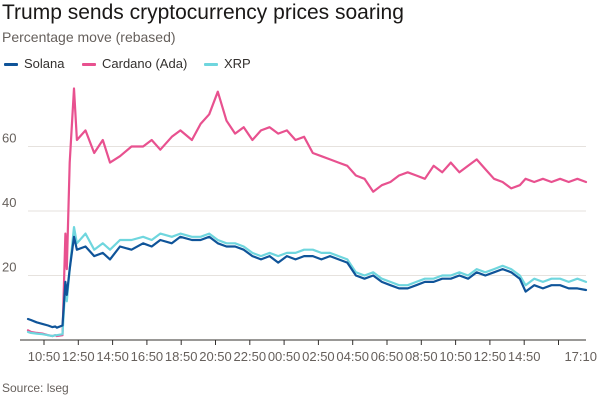  Describe the element at coordinates (250, 356) in the screenshot. I see `x-tick-label: 22:50` at that location.